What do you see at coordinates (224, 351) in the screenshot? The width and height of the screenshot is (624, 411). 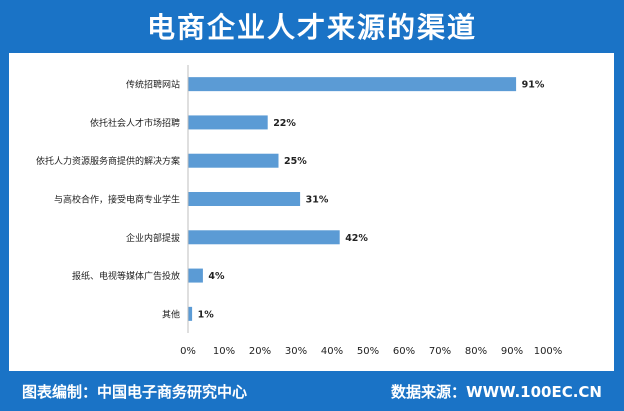 I see `x-tick-label: 10%` at bounding box center [224, 351].